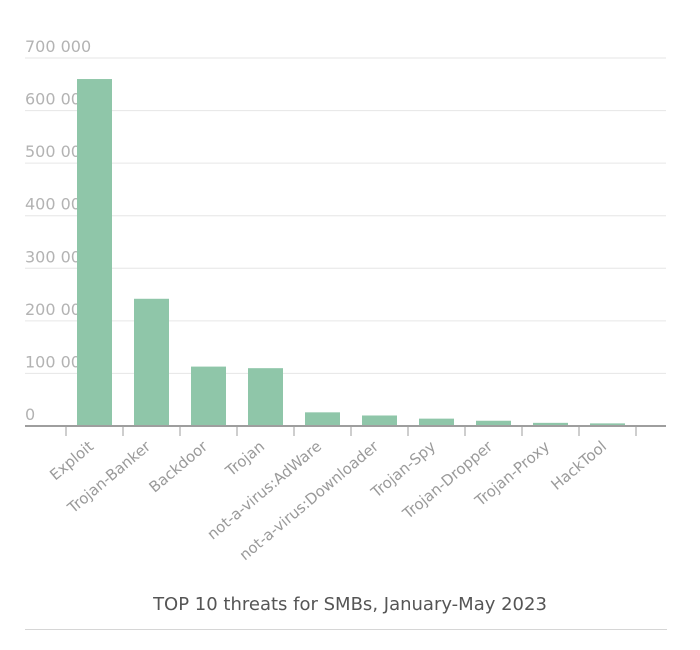  I want to click on y-tick-label: 600 000, so click(58, 99).